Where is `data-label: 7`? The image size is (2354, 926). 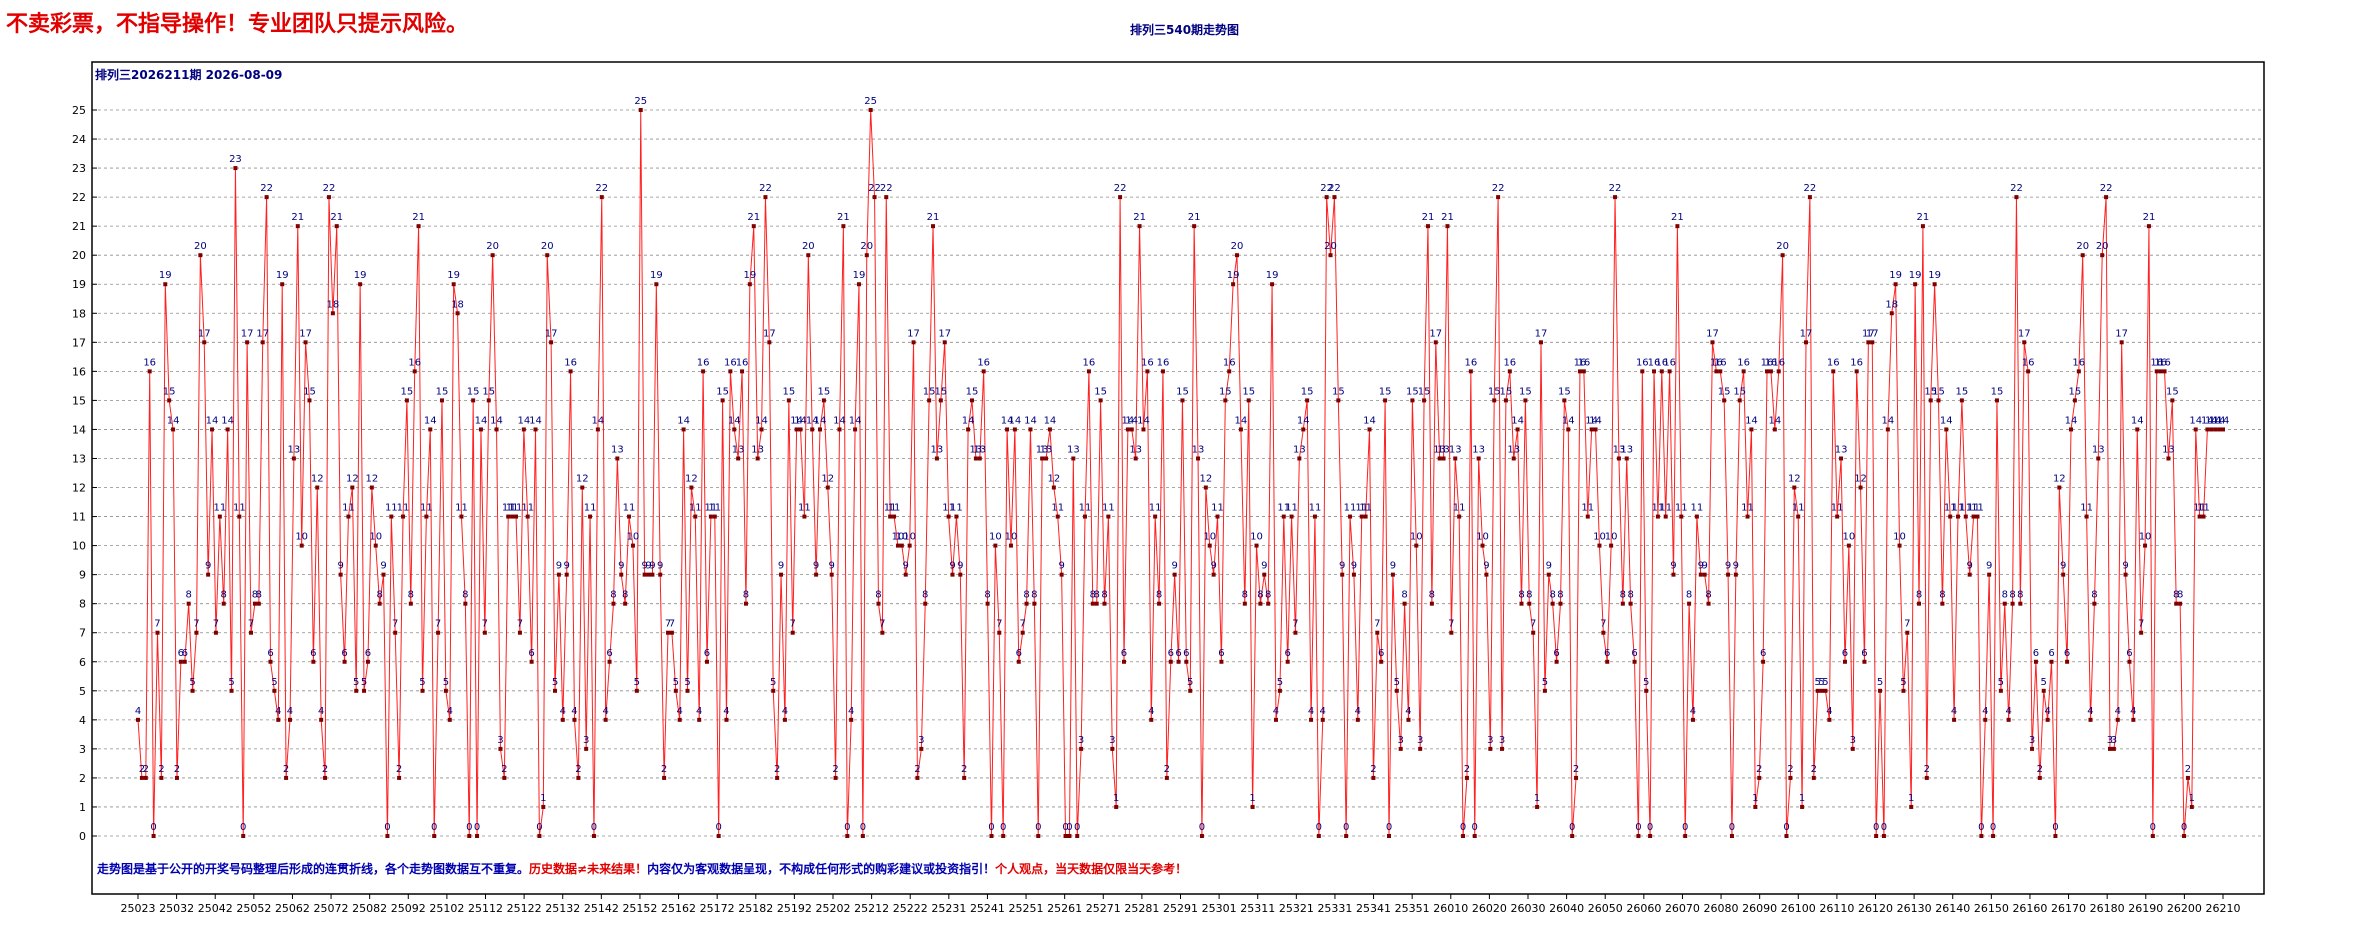 data-label: 7 is located at coordinates (485, 624).